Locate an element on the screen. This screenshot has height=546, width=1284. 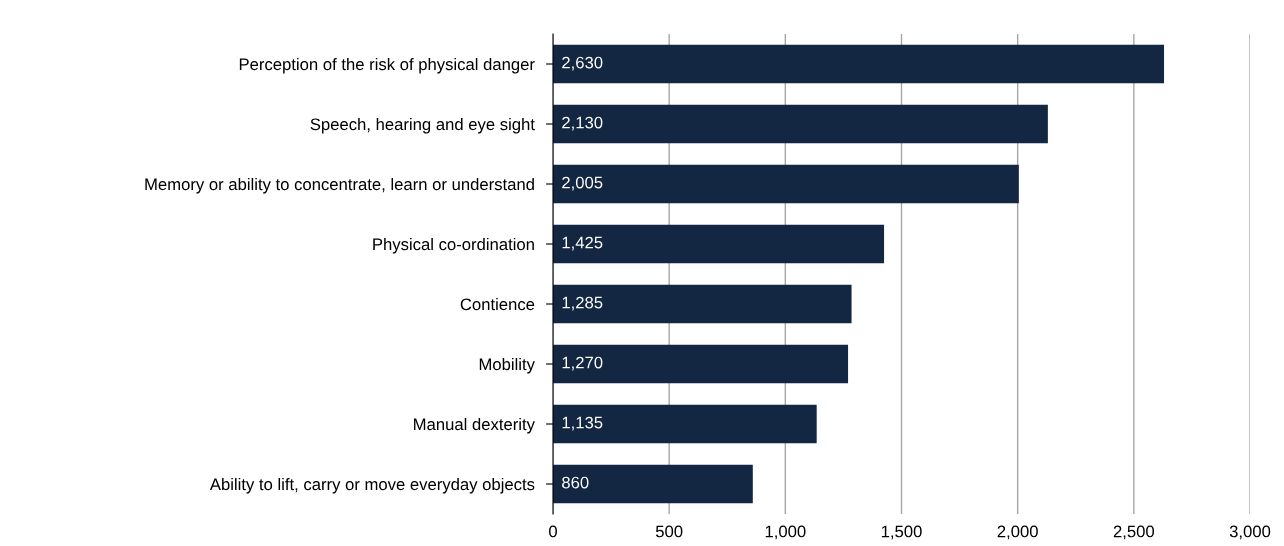
x-tick-label: 2,000 is located at coordinates (1017, 532).